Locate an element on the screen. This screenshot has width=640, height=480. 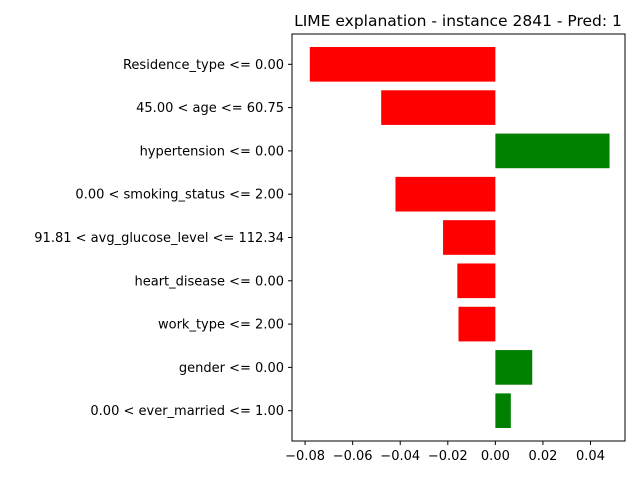
y-tick-label: 91.81 < avg_glucose_level <= 112.34 is located at coordinates (159, 238).